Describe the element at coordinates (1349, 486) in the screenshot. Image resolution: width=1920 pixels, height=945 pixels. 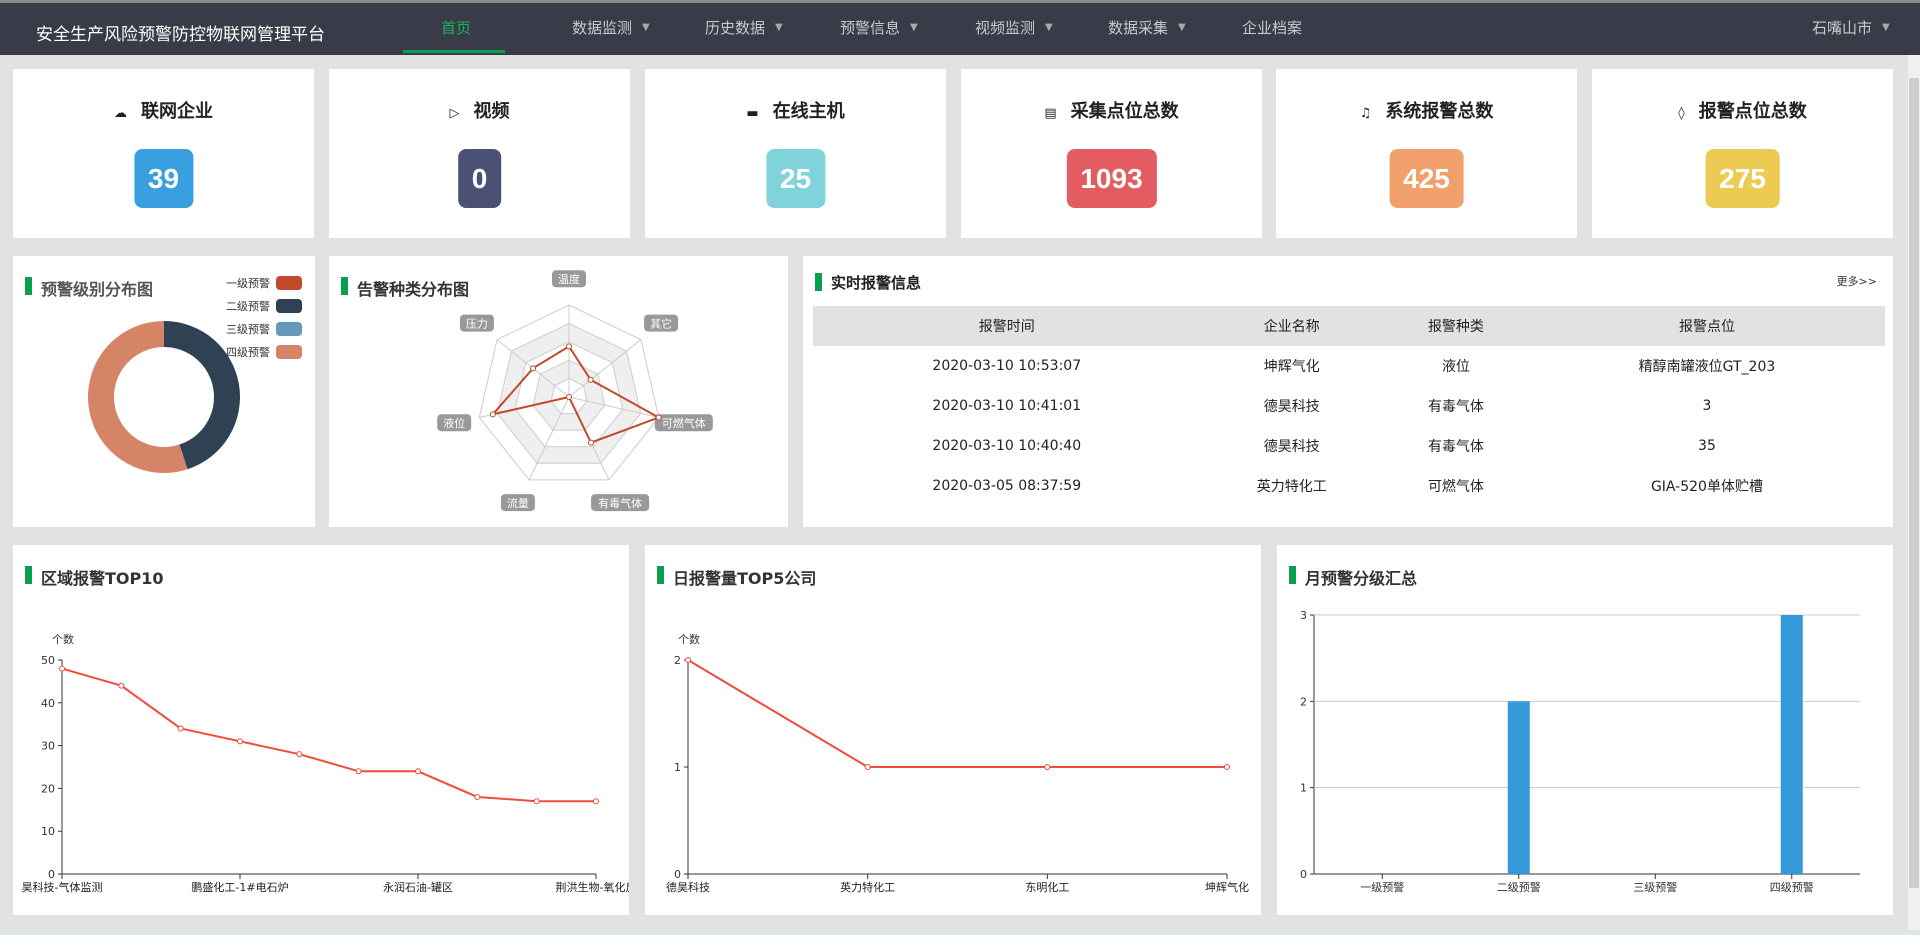
I see `table-row: 2020-03-05 08:37:59 英力特化工 可燃气体 GIA-520单体贮槽` at that location.